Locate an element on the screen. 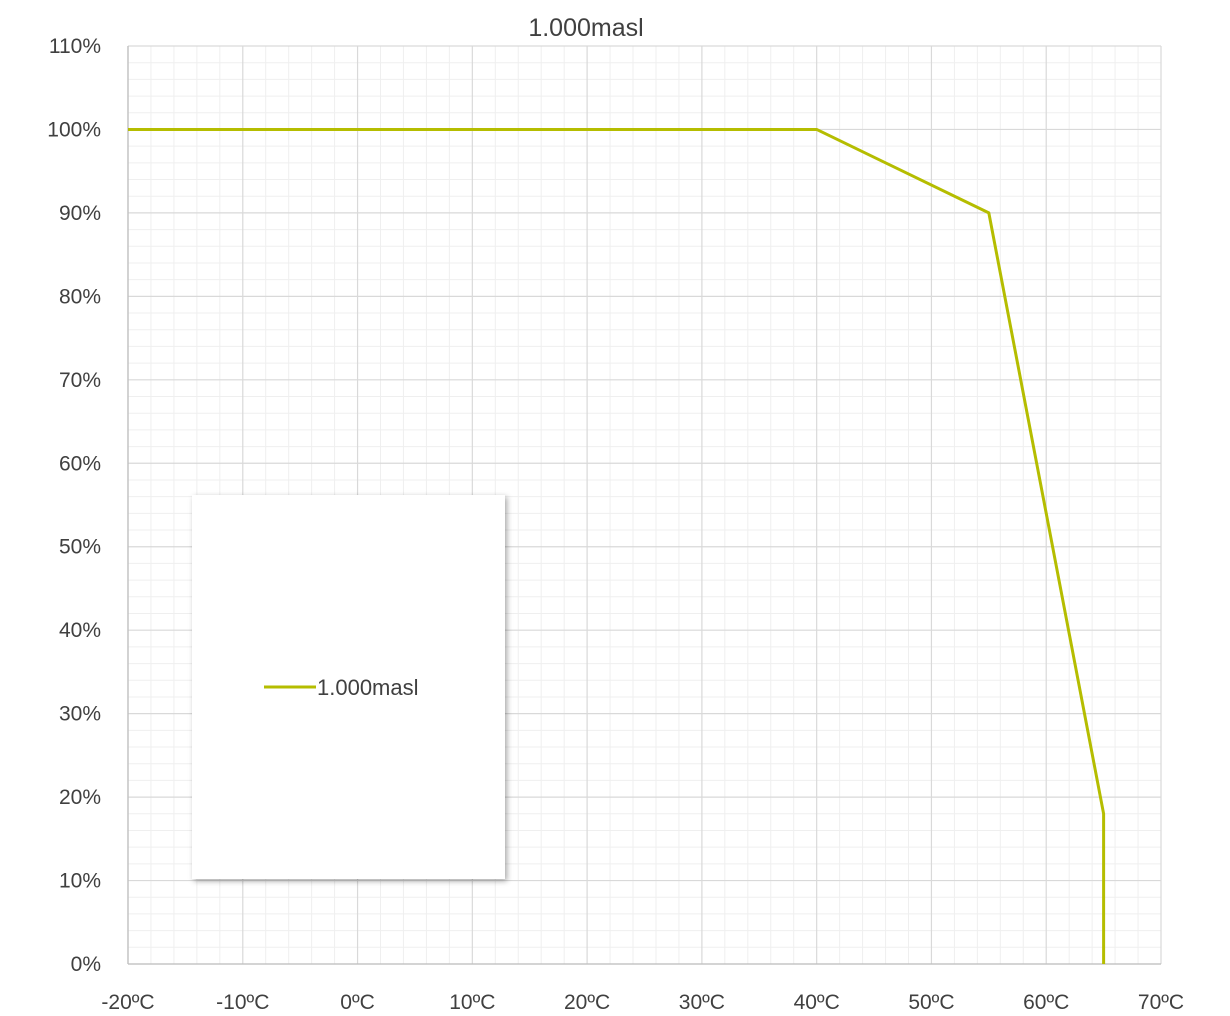 The image size is (1230, 1016). y-tick-label: 20% is located at coordinates (80, 797).